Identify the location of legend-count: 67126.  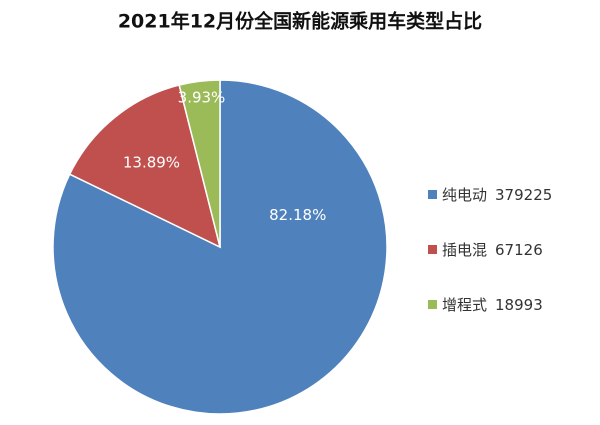
(519, 250).